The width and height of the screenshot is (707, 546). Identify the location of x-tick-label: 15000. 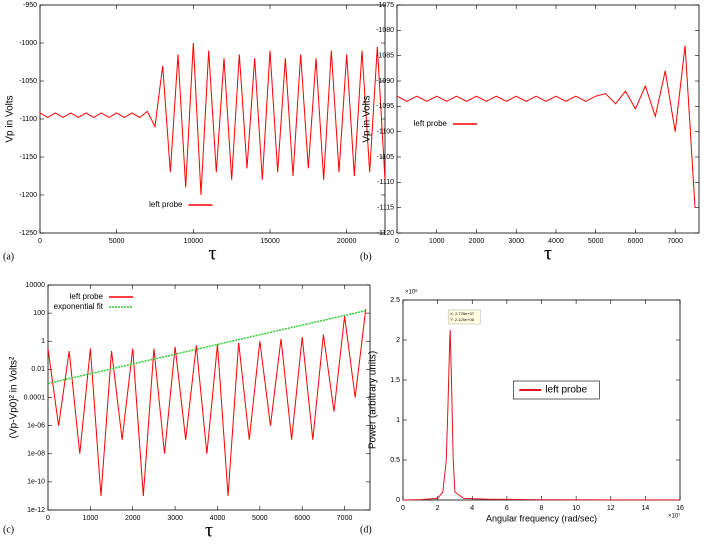
(270, 241).